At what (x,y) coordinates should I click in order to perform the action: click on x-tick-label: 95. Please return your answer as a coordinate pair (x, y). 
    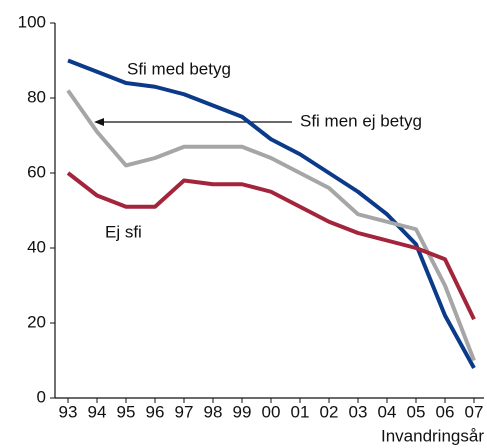
    Looking at the image, I should click on (126, 411).